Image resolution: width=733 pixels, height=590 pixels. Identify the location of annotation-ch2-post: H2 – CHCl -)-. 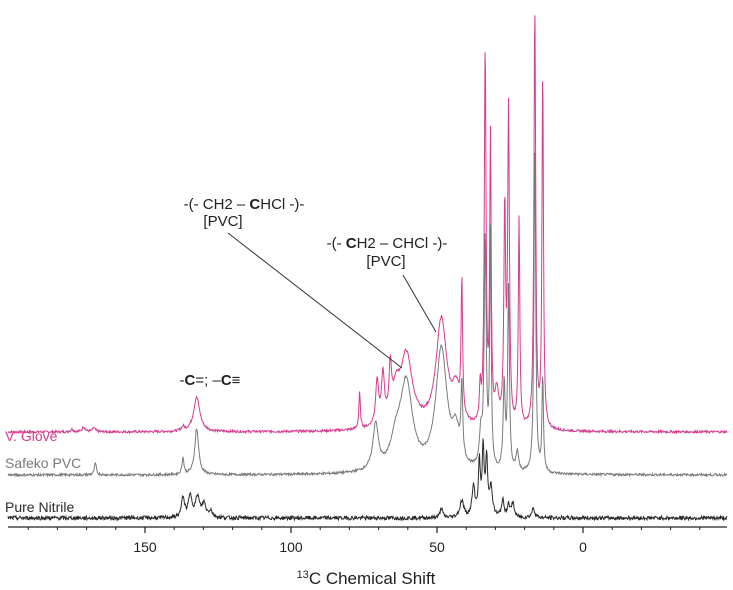
(402, 243).